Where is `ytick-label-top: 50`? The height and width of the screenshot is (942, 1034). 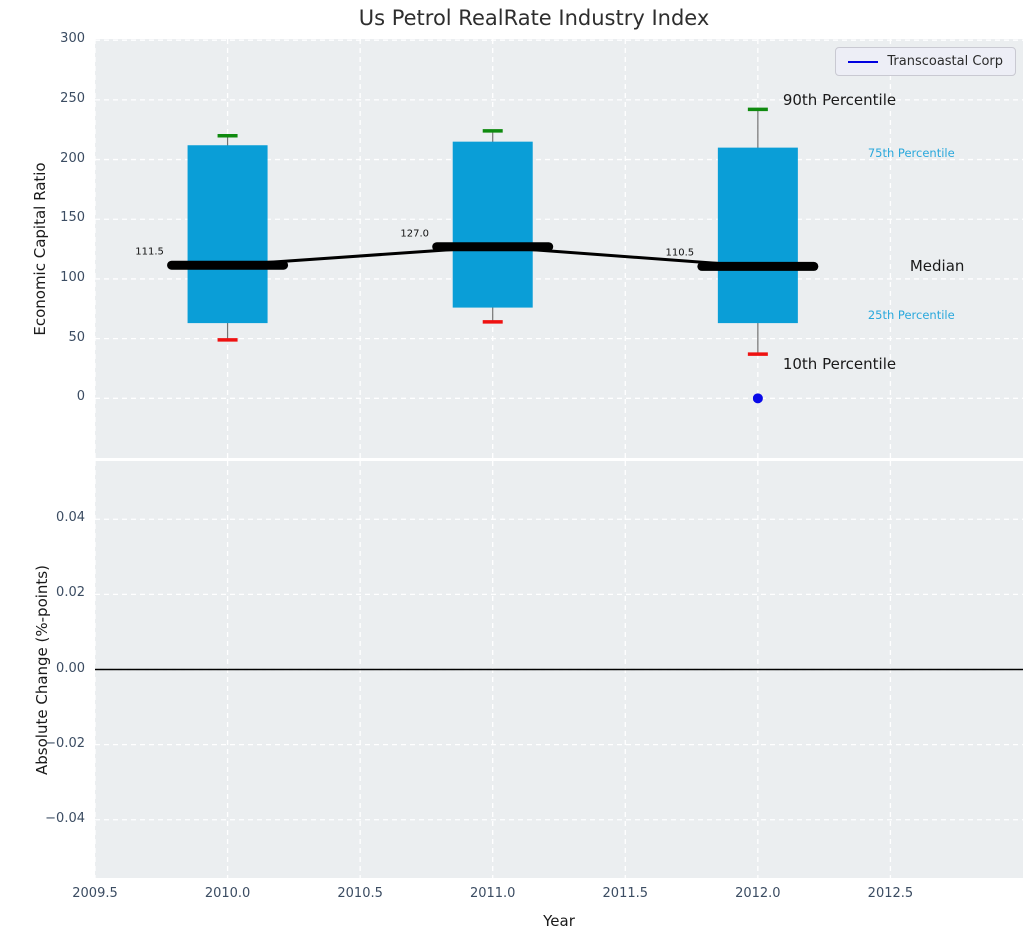
ytick-label-top: 50 is located at coordinates (76, 337).